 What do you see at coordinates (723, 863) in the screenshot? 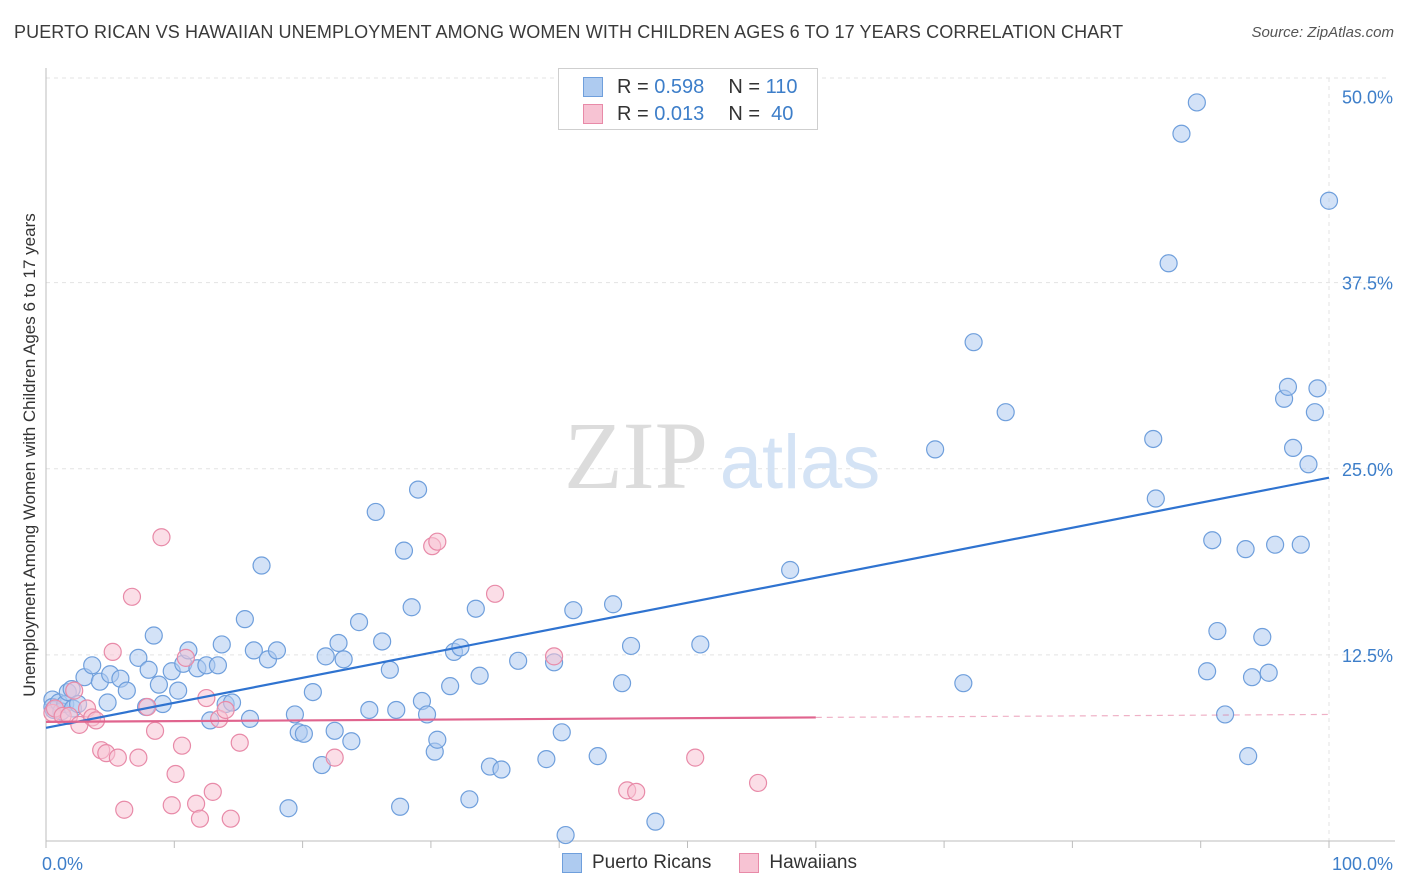
I see `series-legend: Puerto Ricans Hawaiians` at bounding box center [723, 863].